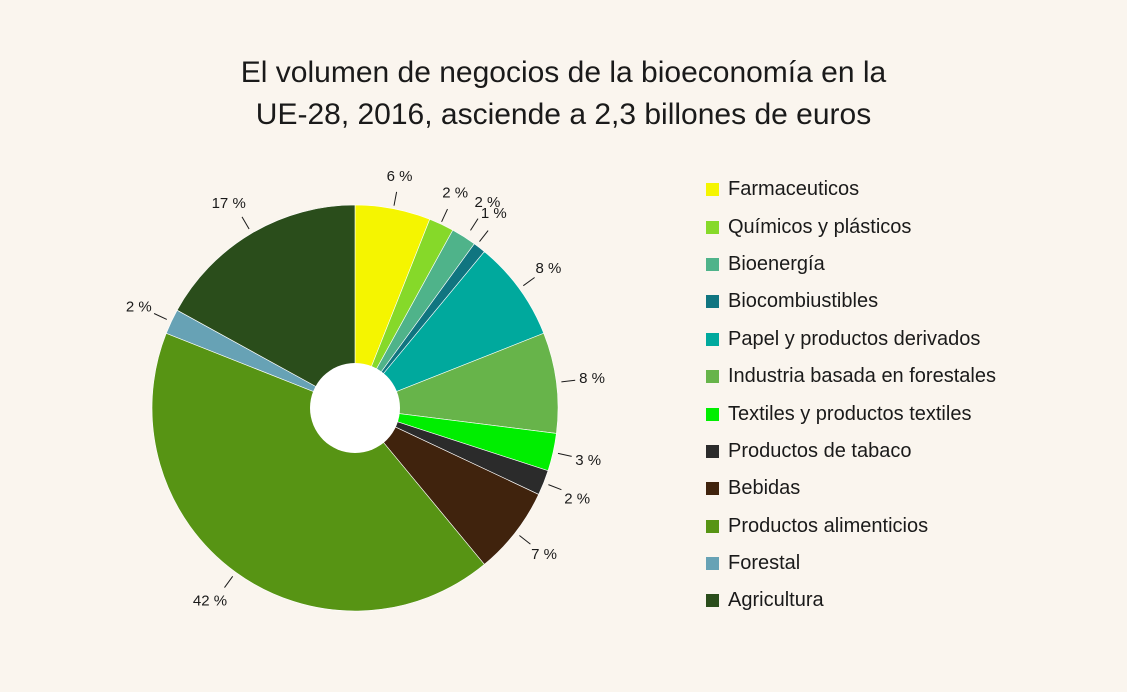  I want to click on slice-value-label: 3 %, so click(588, 460).